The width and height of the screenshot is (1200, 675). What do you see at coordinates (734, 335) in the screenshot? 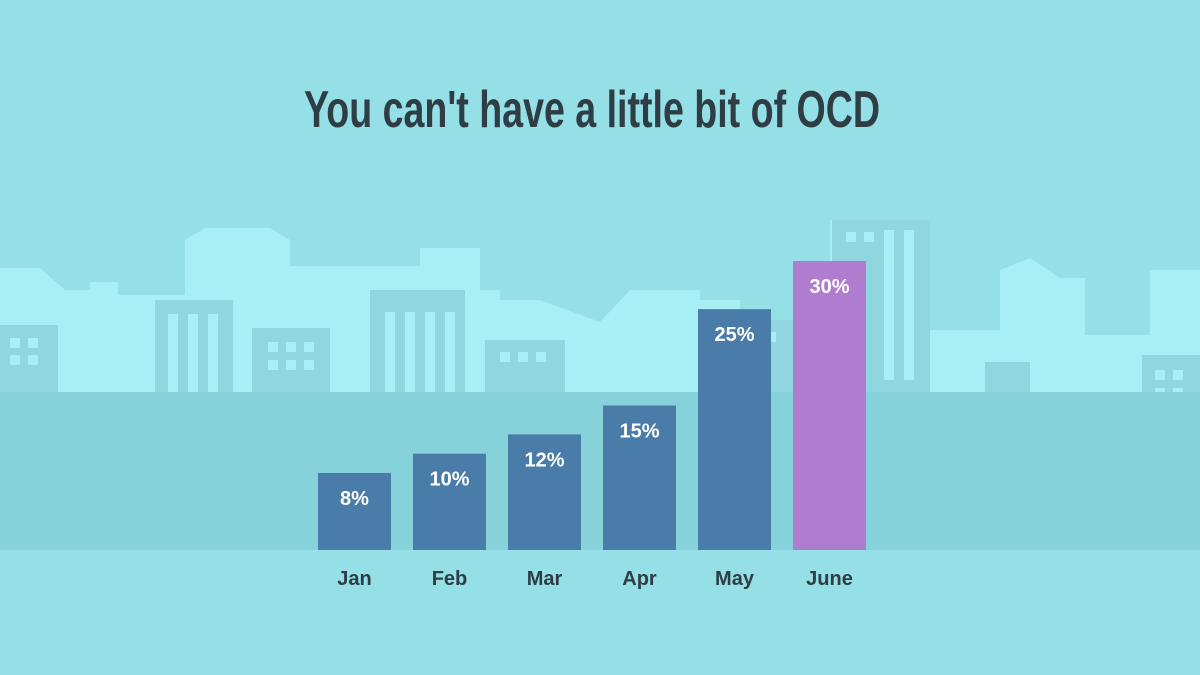
I see `value-label: 25%` at bounding box center [734, 335].